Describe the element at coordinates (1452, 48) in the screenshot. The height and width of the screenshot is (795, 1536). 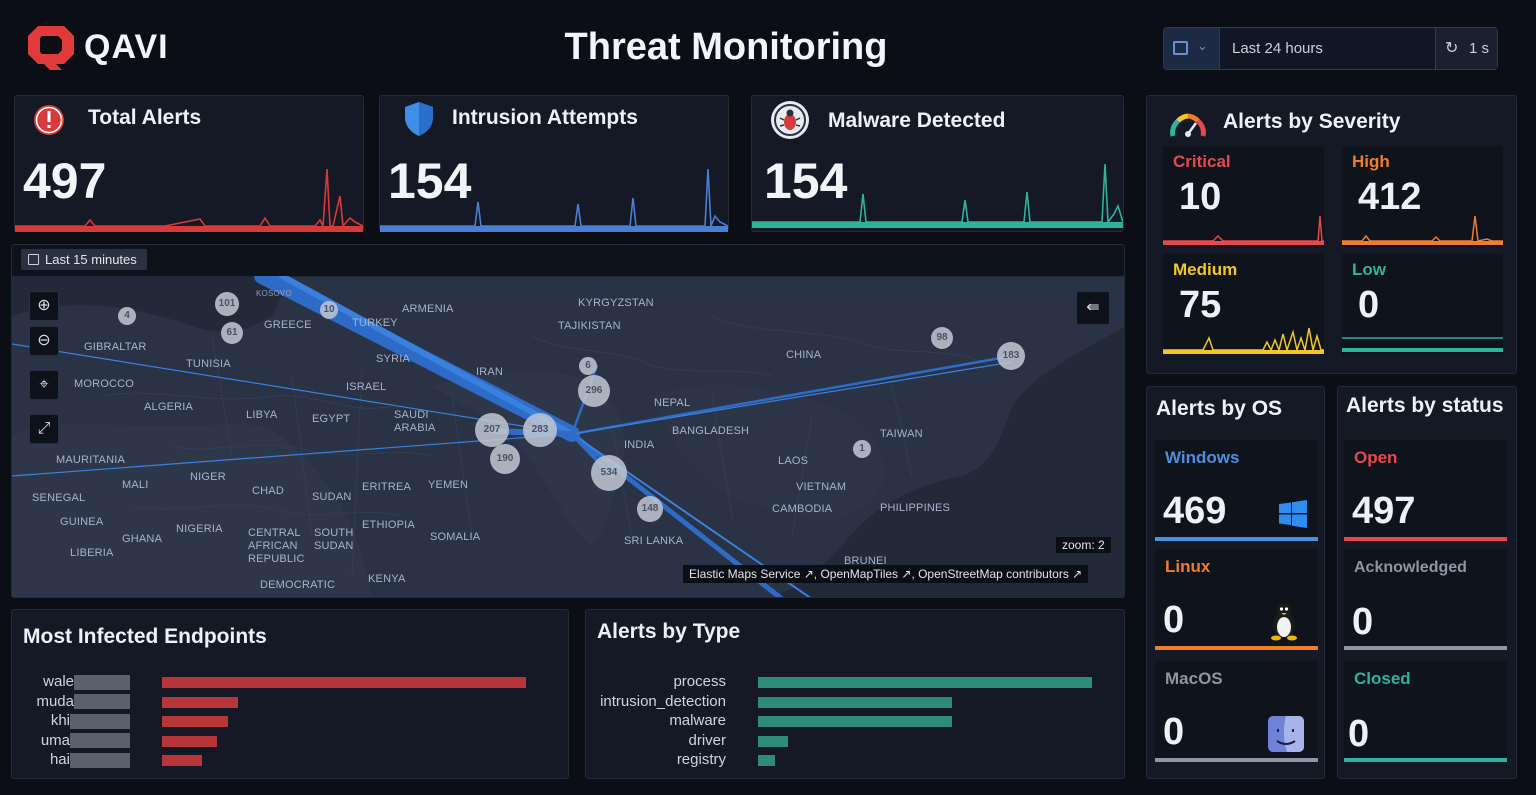
I see `refresh-icon: ↻` at that location.